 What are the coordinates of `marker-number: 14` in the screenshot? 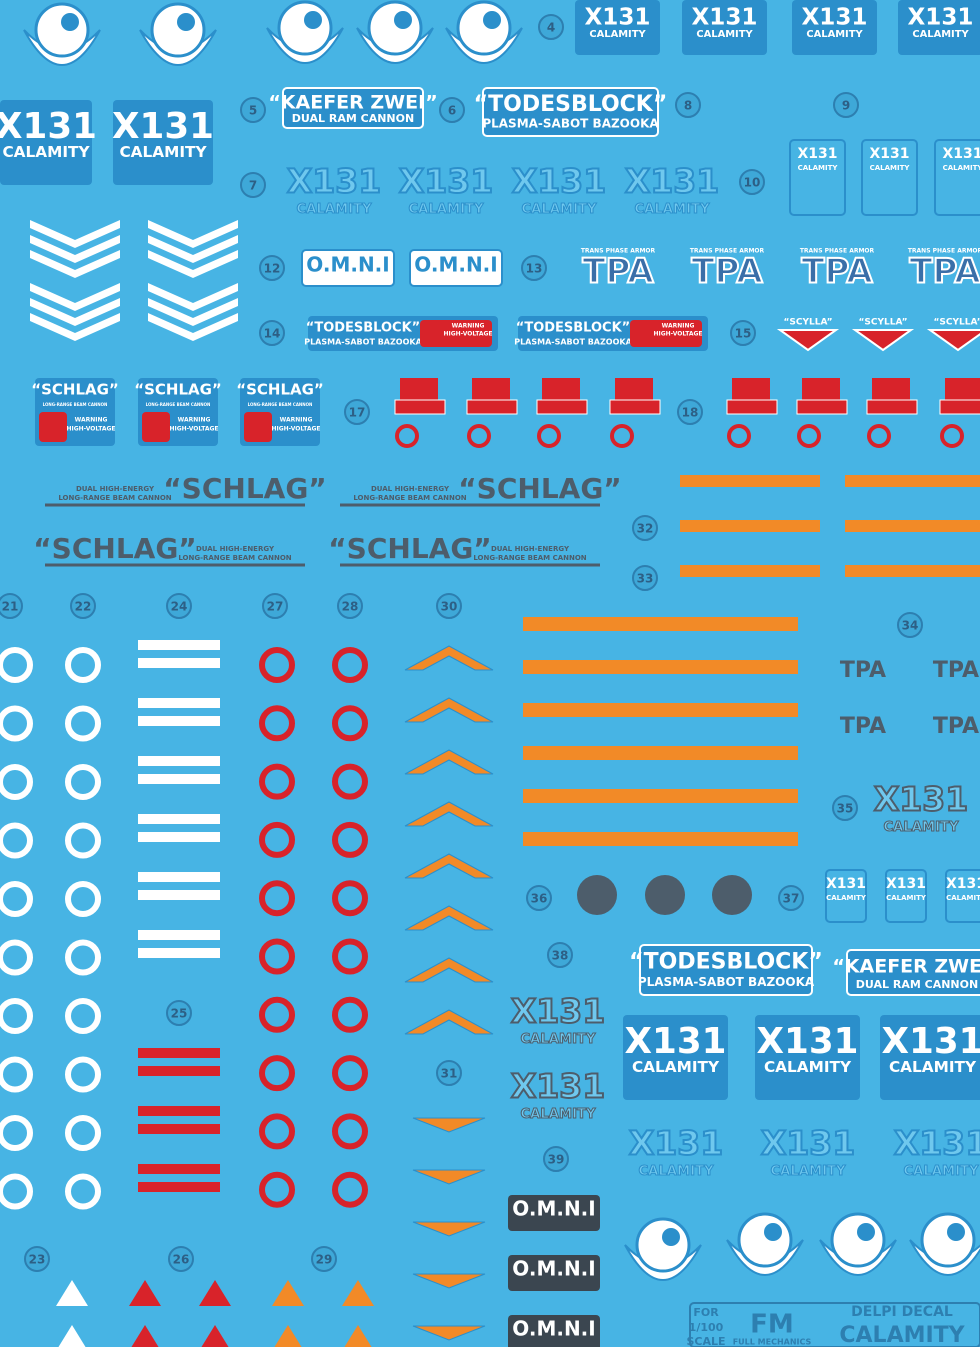 It's located at (272, 334).